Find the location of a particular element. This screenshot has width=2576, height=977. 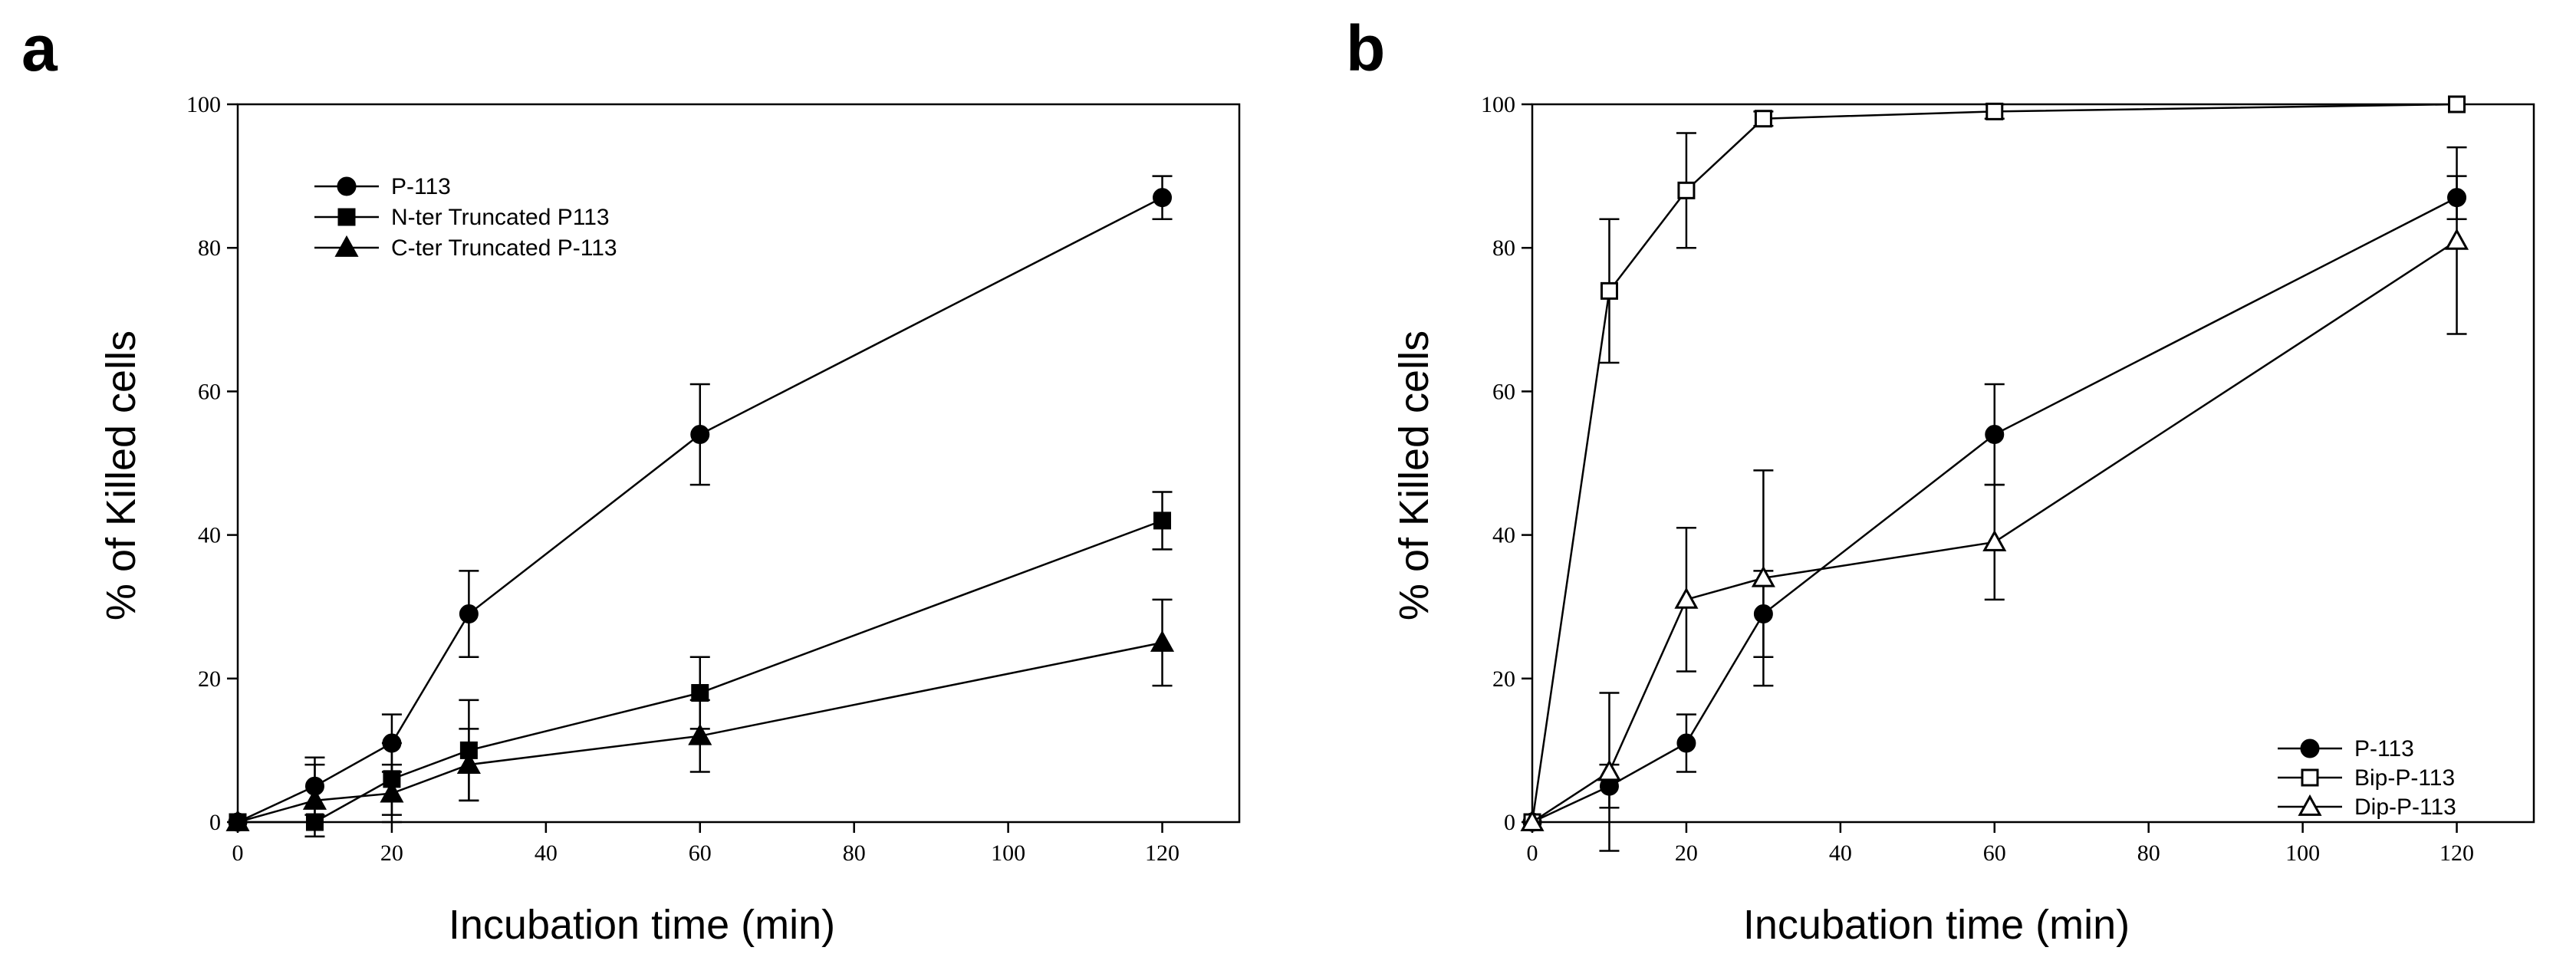

panel-letter-a: a is located at coordinates (39, 48).